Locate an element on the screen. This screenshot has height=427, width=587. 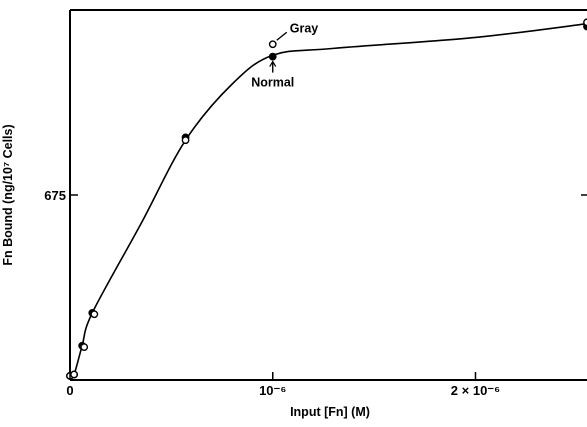
y-axis-label: Fn Bound (ng/10⁷ Cells) is located at coordinates (8, 194).